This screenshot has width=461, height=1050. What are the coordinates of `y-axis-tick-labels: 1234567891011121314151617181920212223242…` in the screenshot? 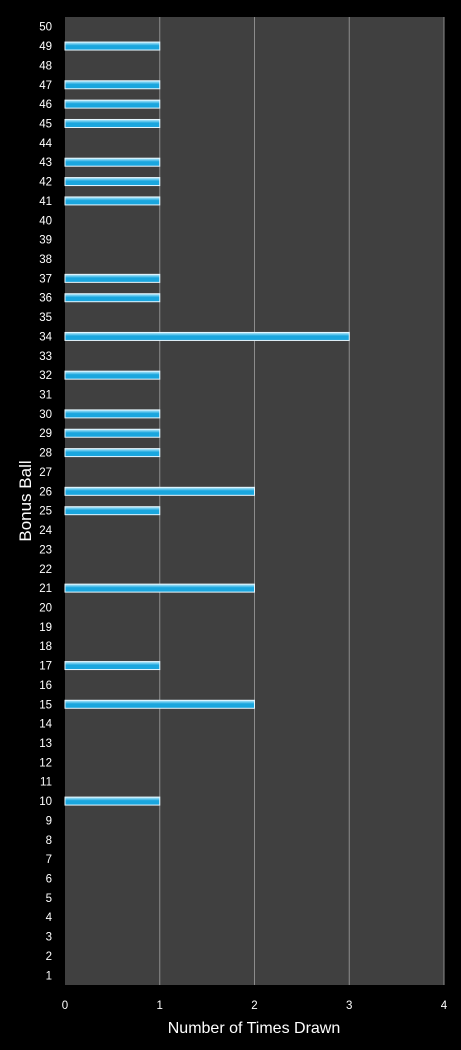 It's located at (45, 502).